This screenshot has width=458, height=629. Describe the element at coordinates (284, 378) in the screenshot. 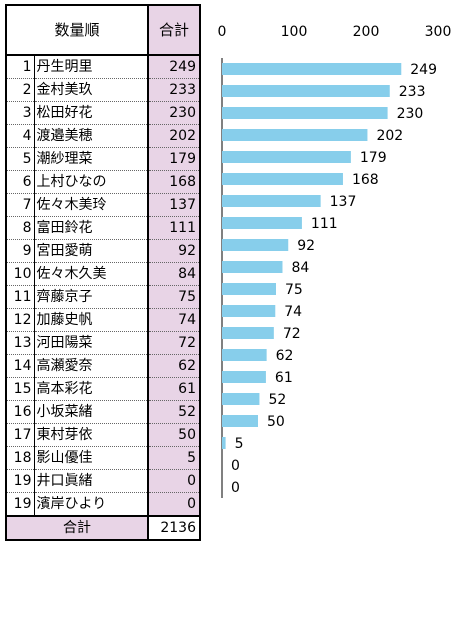

I see `data-label: 61` at that location.